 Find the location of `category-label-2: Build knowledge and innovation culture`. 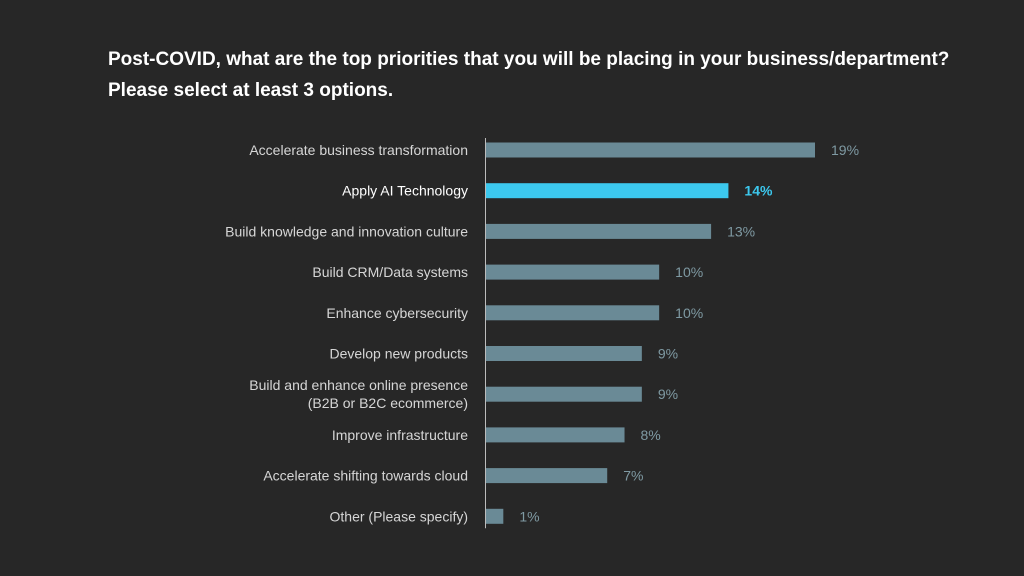

category-label-2: Build knowledge and innovation culture is located at coordinates (346, 231).